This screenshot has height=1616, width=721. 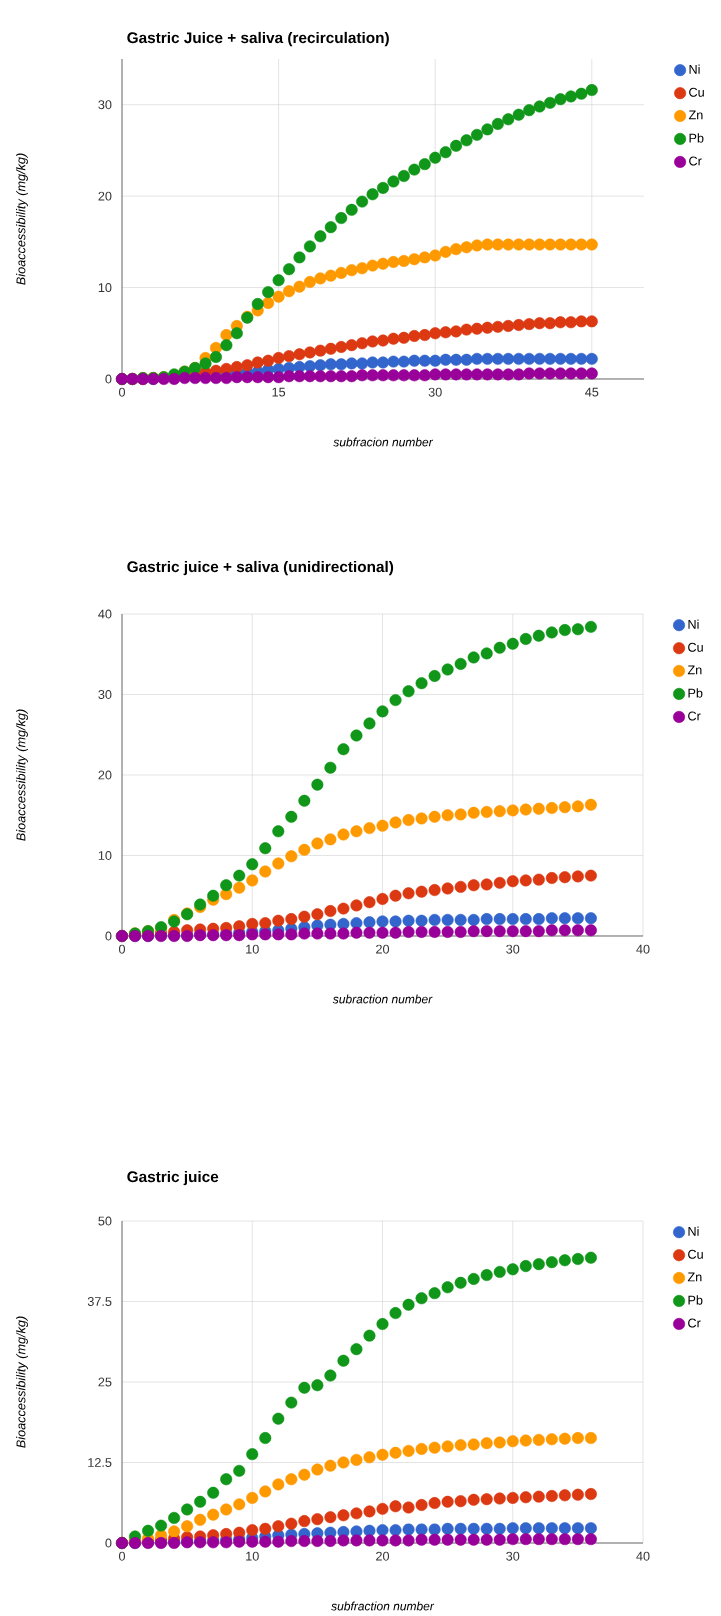 I want to click on y-tick-label: 12.5, so click(x=100, y=1462).